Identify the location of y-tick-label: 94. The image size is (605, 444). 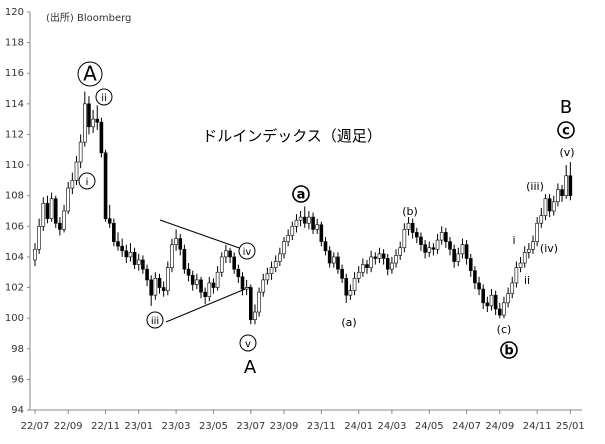
(17, 410).